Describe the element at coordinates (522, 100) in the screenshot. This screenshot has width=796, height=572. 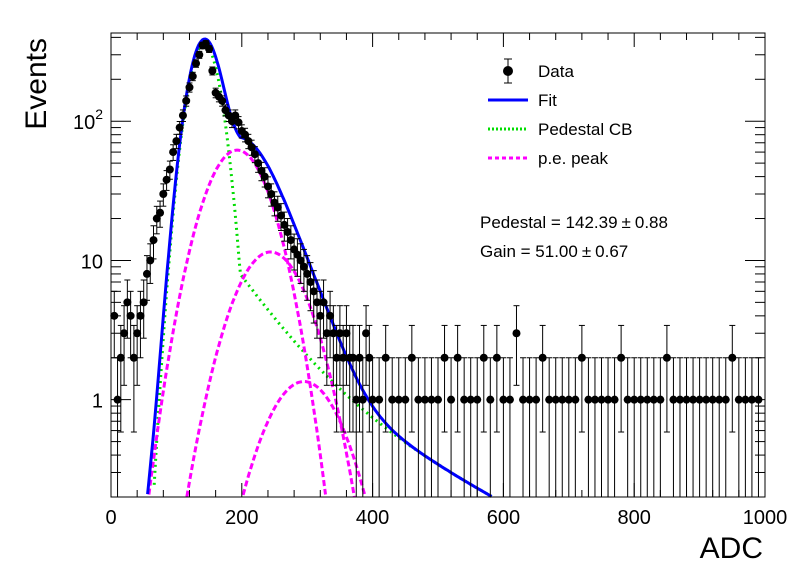
I see `legend-entry: Fit` at that location.